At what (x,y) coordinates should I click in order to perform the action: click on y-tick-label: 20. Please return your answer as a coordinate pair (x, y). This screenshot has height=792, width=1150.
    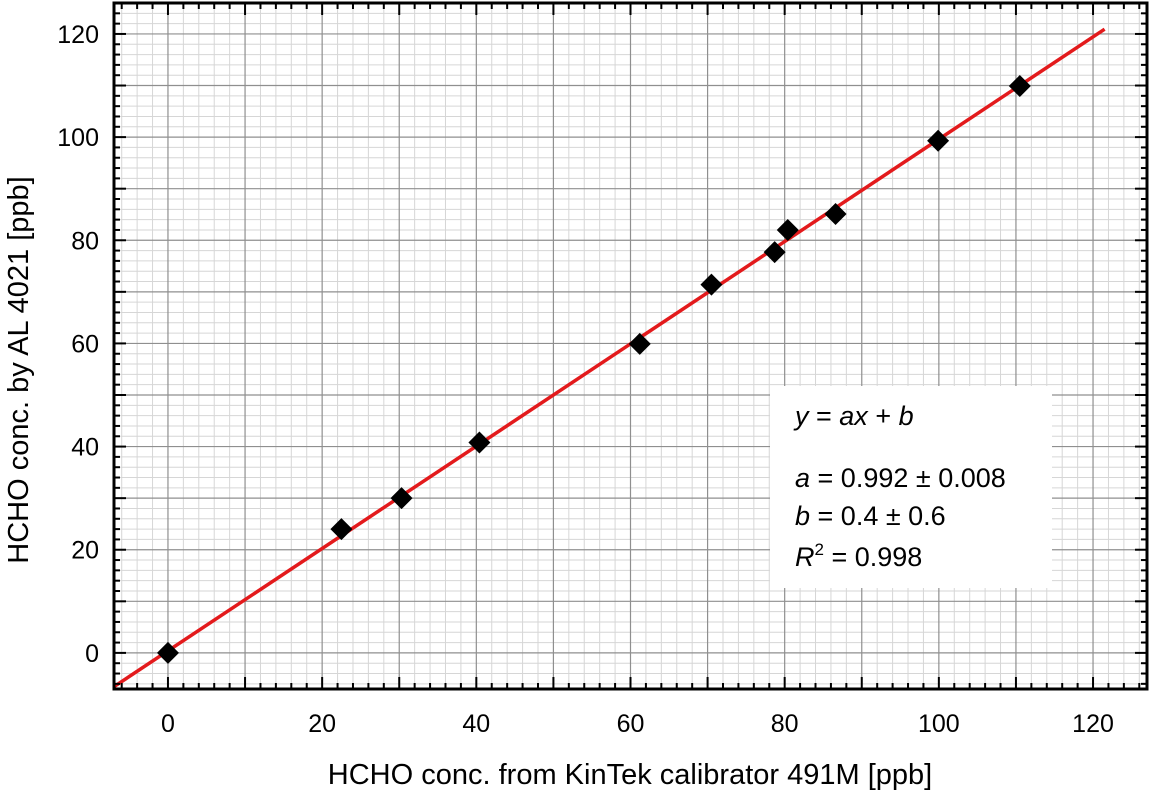
    Looking at the image, I should click on (85, 551).